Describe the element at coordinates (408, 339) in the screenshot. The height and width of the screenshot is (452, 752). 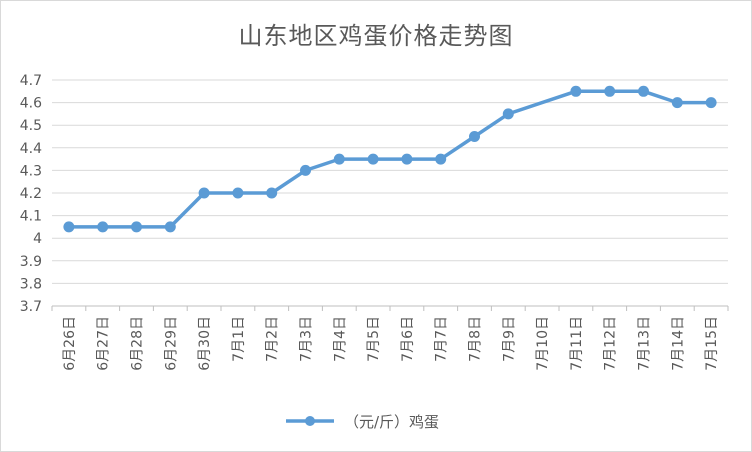
I see `x-tick-label: 7月6日` at that location.